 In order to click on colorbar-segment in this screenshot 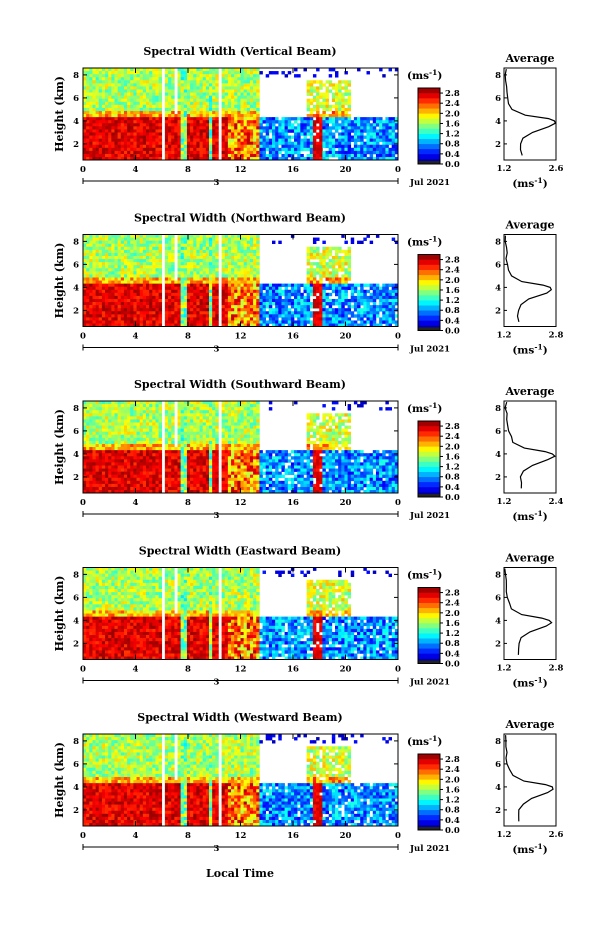, I will do `click(429, 262)`.